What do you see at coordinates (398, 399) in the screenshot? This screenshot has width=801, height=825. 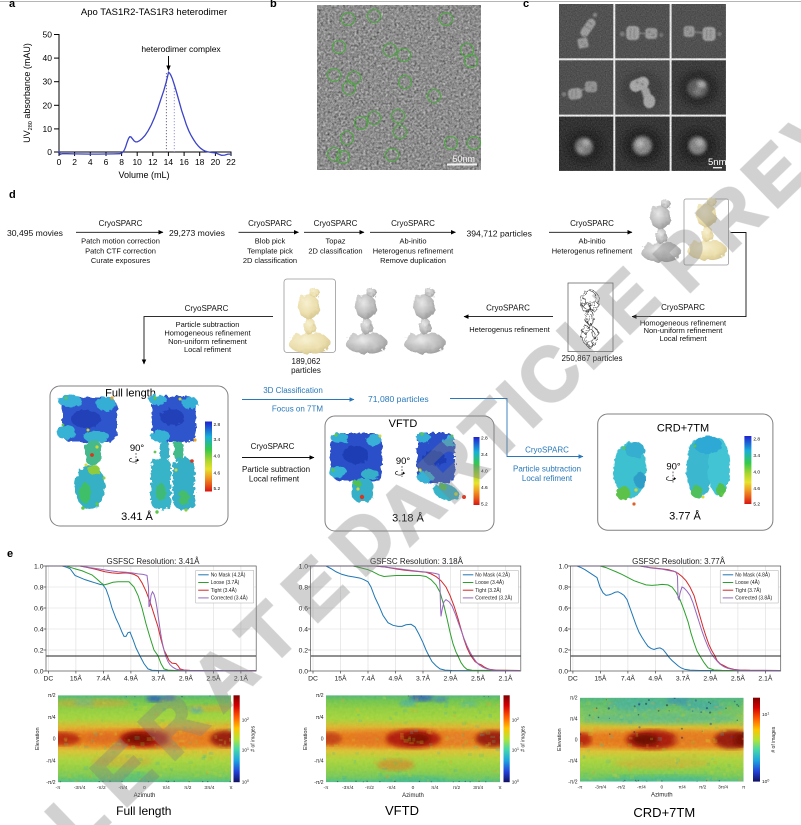 I see `svg-text: 71,080 particles` at bounding box center [398, 399].